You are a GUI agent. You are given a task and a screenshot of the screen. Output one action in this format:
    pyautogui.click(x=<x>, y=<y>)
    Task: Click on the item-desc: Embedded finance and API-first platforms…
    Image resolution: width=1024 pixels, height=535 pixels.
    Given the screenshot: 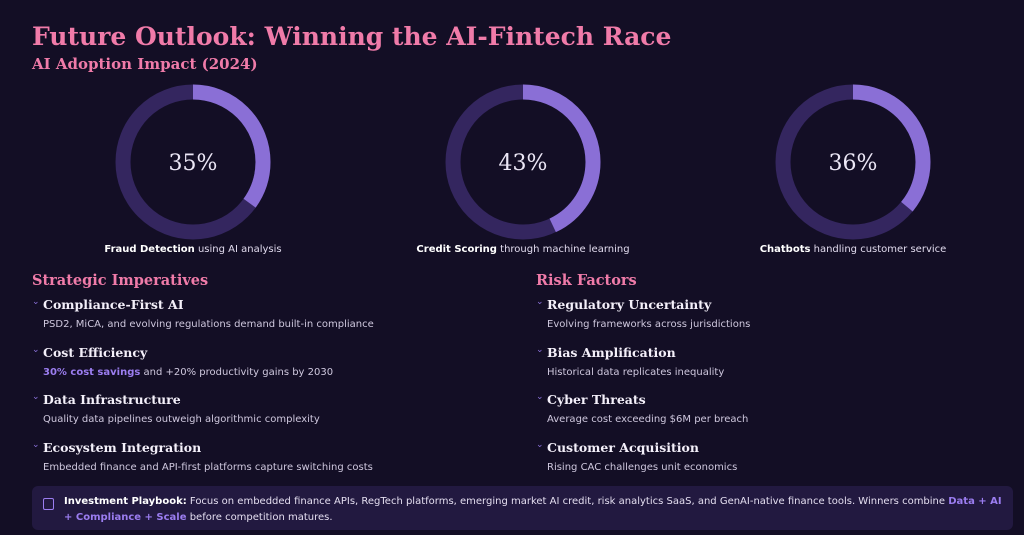 What is the action you would take?
    pyautogui.click(x=208, y=467)
    